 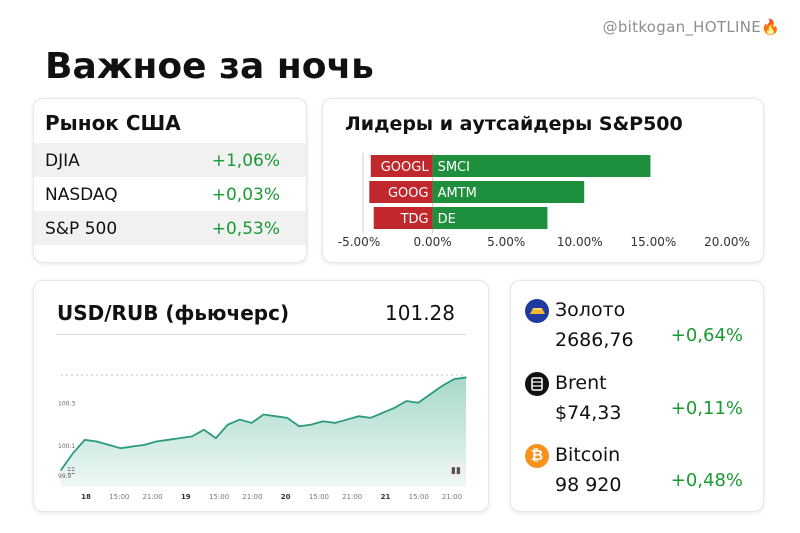 I want to click on commodity-price: $74,33, so click(x=588, y=413).